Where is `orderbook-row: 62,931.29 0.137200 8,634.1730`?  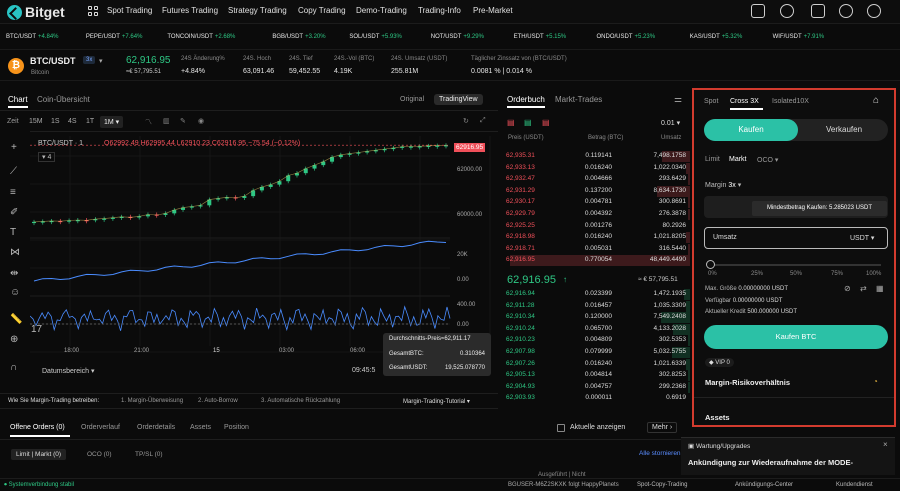 orderbook-row: 62,931.29 0.137200 8,634.1730 is located at coordinates (598, 191).